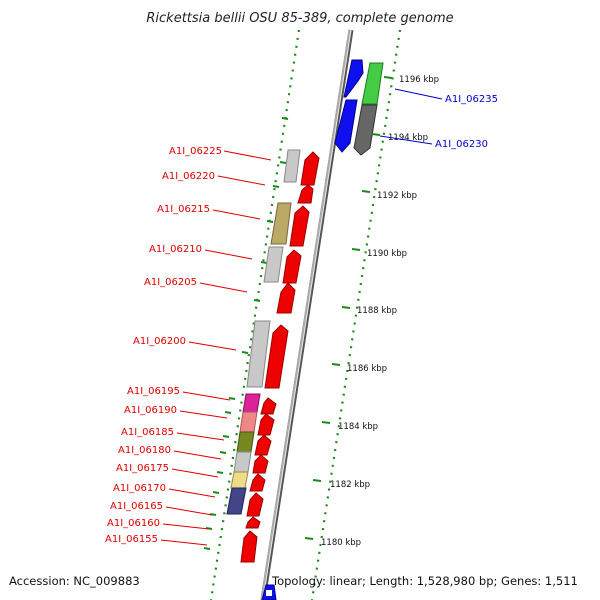 The width and height of the screenshot is (600, 600). What do you see at coordinates (341, 543) in the screenshot?
I see `ruler-tick-label: 1180 kbp` at bounding box center [341, 543].